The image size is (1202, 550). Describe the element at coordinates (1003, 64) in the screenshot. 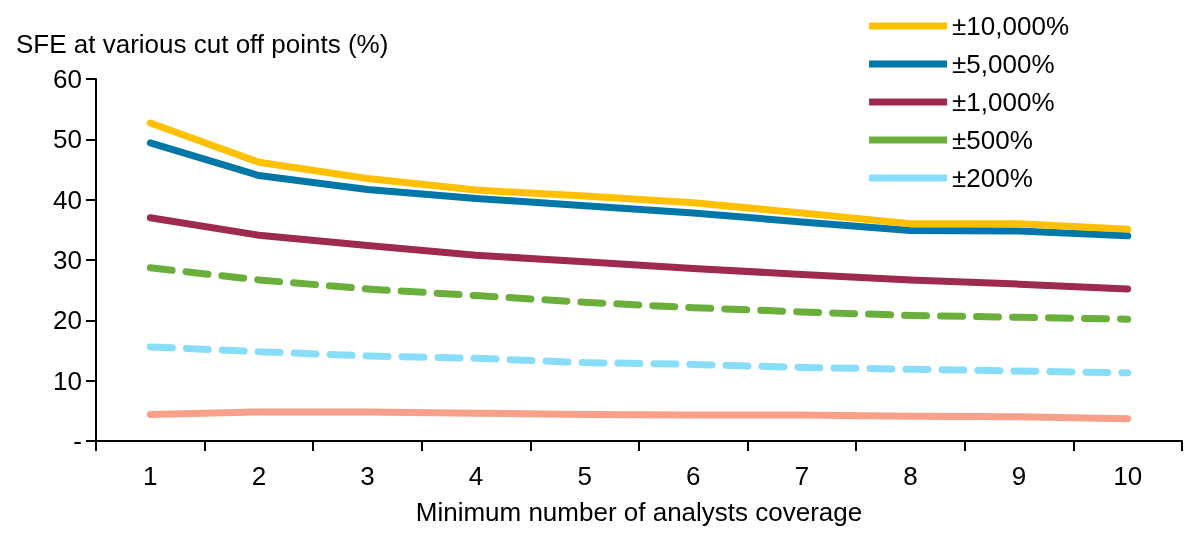

I see `legend-label: ±5,000%` at that location.